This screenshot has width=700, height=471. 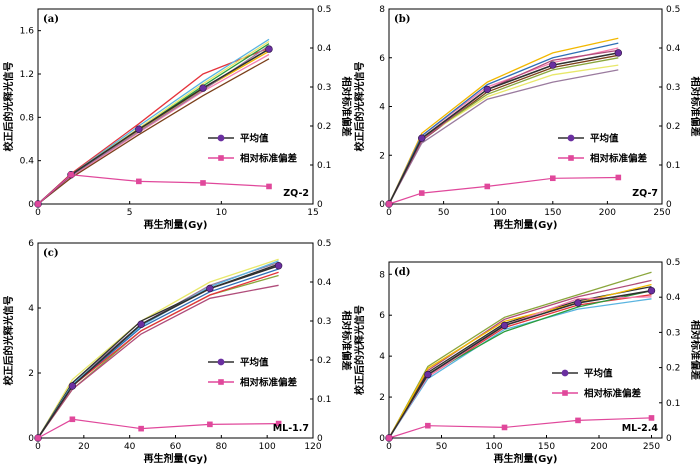 What do you see at coordinates (51, 253) in the screenshot?
I see `panel-label: (c)` at bounding box center [51, 253].